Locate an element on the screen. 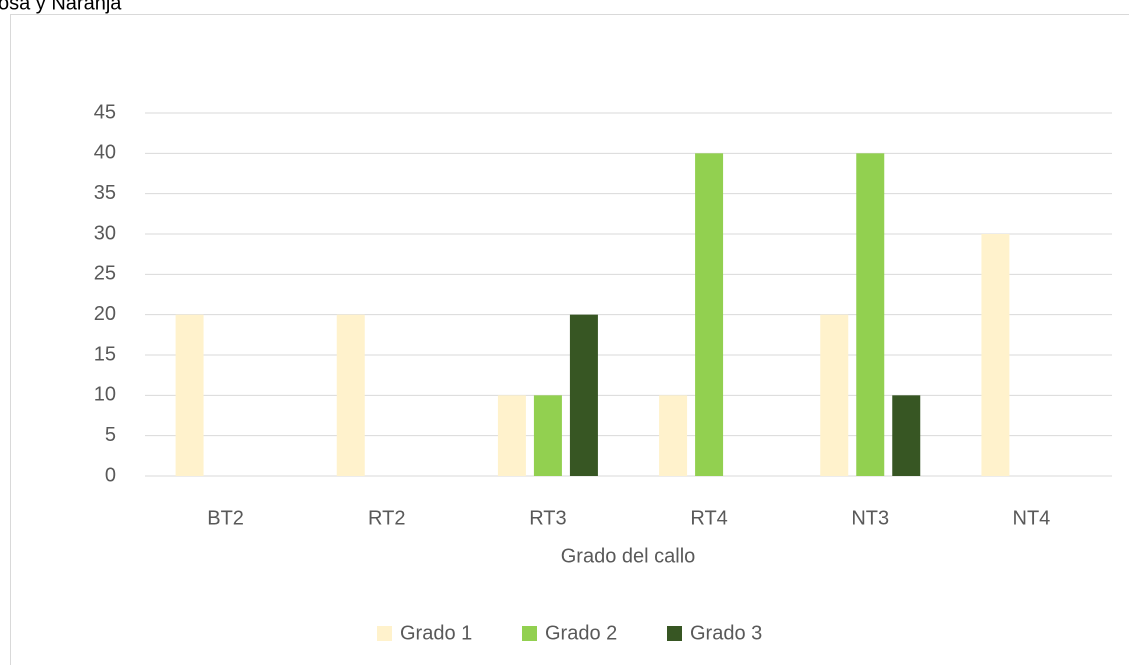 The width and height of the screenshot is (1129, 665). y-tick-label: 5 is located at coordinates (110, 435).